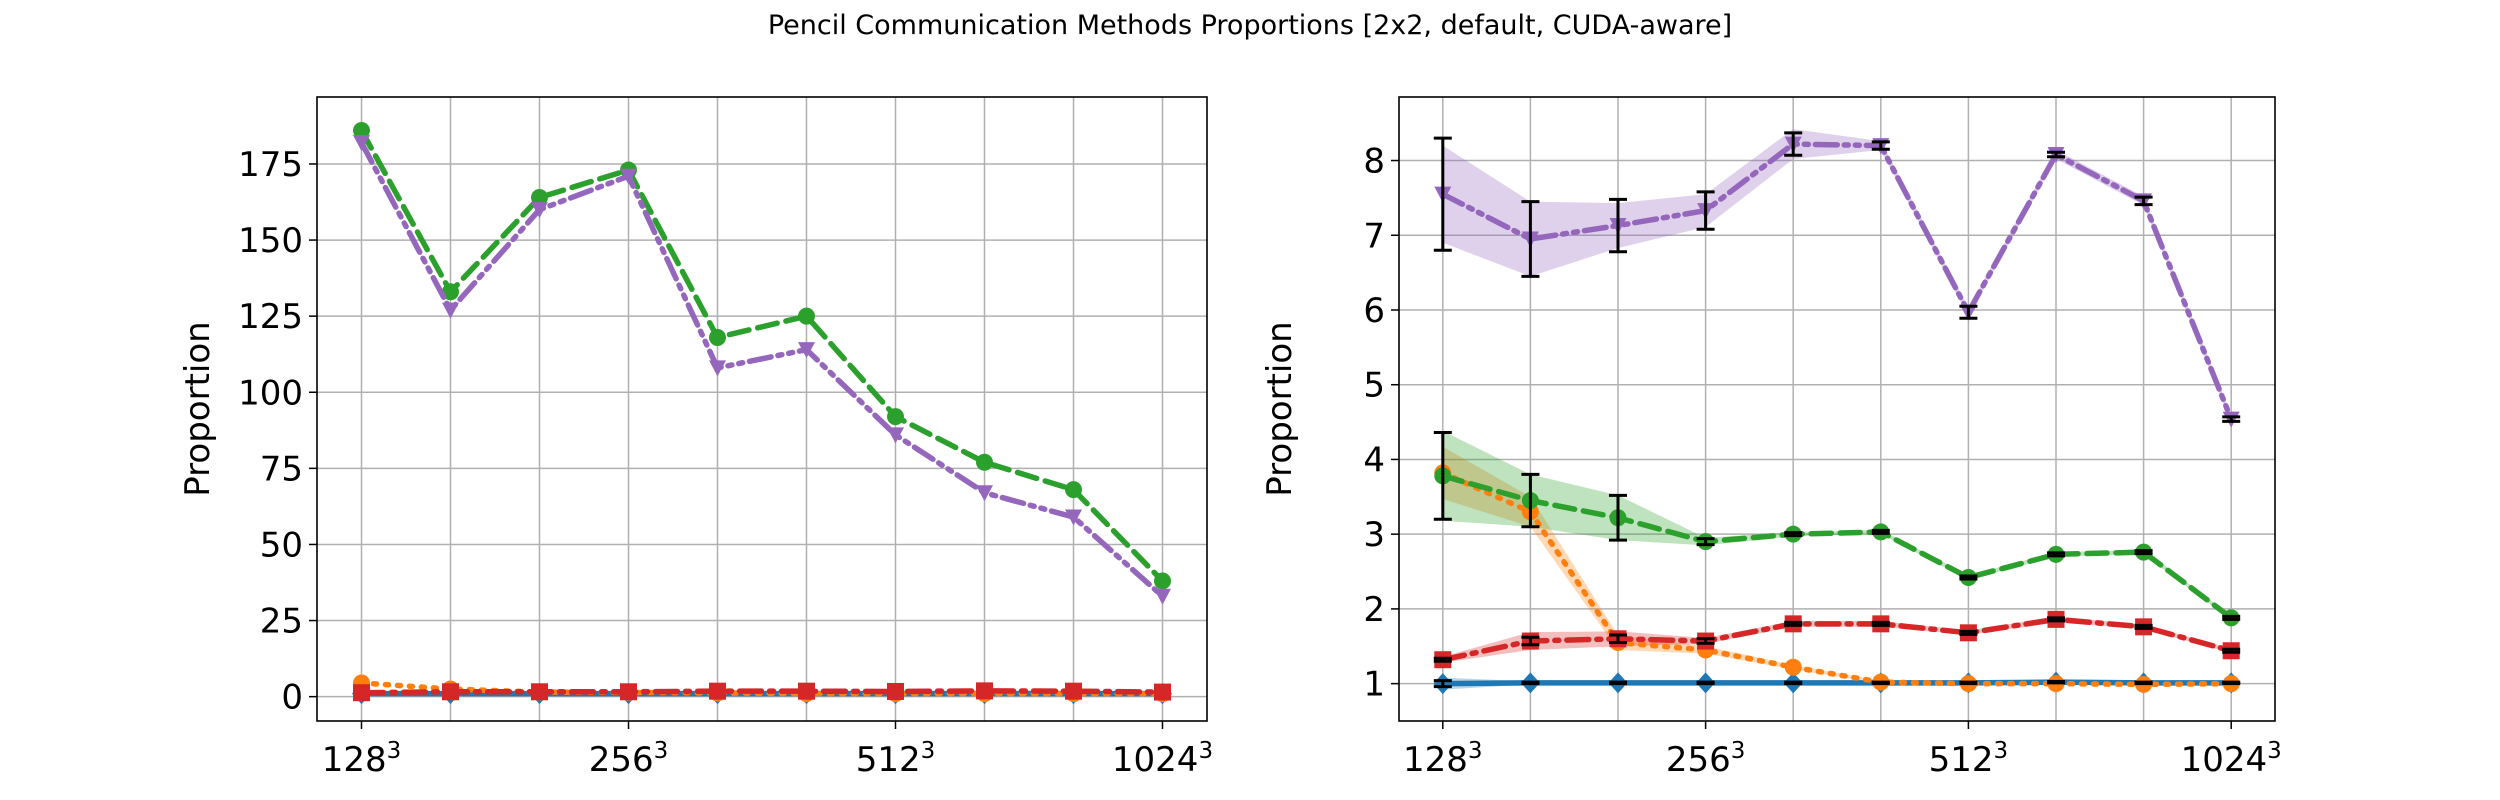 The height and width of the screenshot is (800, 2500). What do you see at coordinates (1793, 667) in the screenshot?
I see `orange-data-point` at bounding box center [1793, 667].